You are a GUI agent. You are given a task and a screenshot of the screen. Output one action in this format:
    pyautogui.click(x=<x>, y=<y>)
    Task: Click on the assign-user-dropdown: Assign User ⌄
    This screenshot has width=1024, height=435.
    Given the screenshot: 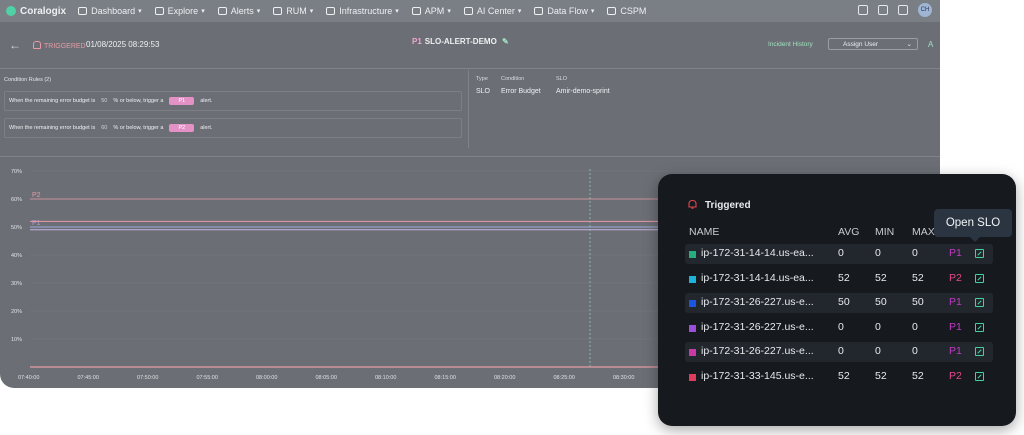 What is the action you would take?
    pyautogui.click(x=873, y=44)
    